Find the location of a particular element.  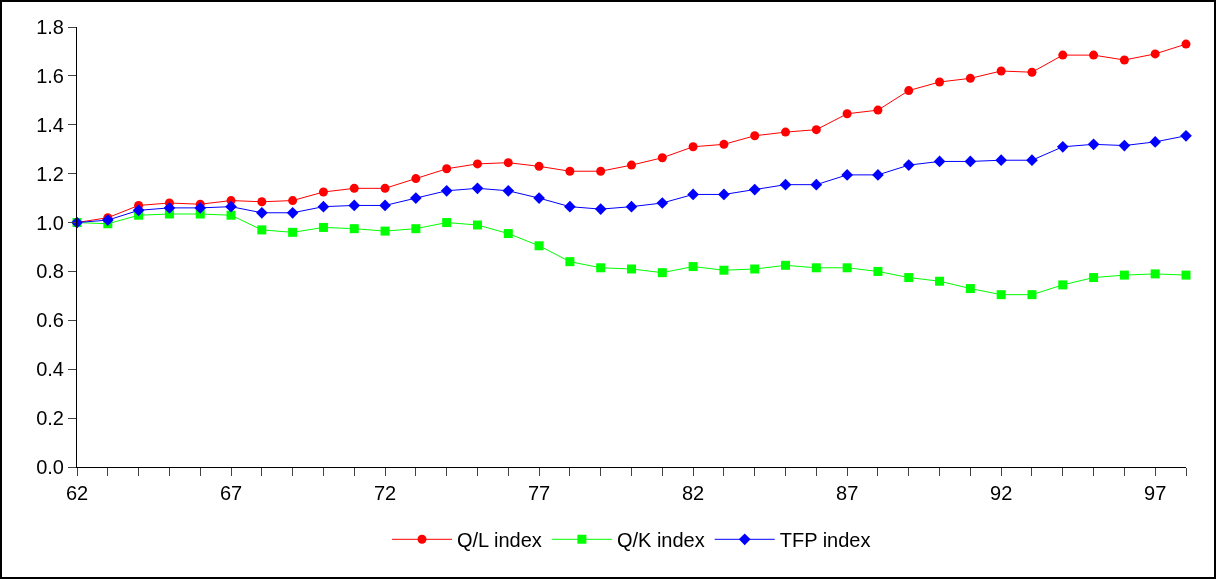

x-tick-label: 67 is located at coordinates (231, 493).